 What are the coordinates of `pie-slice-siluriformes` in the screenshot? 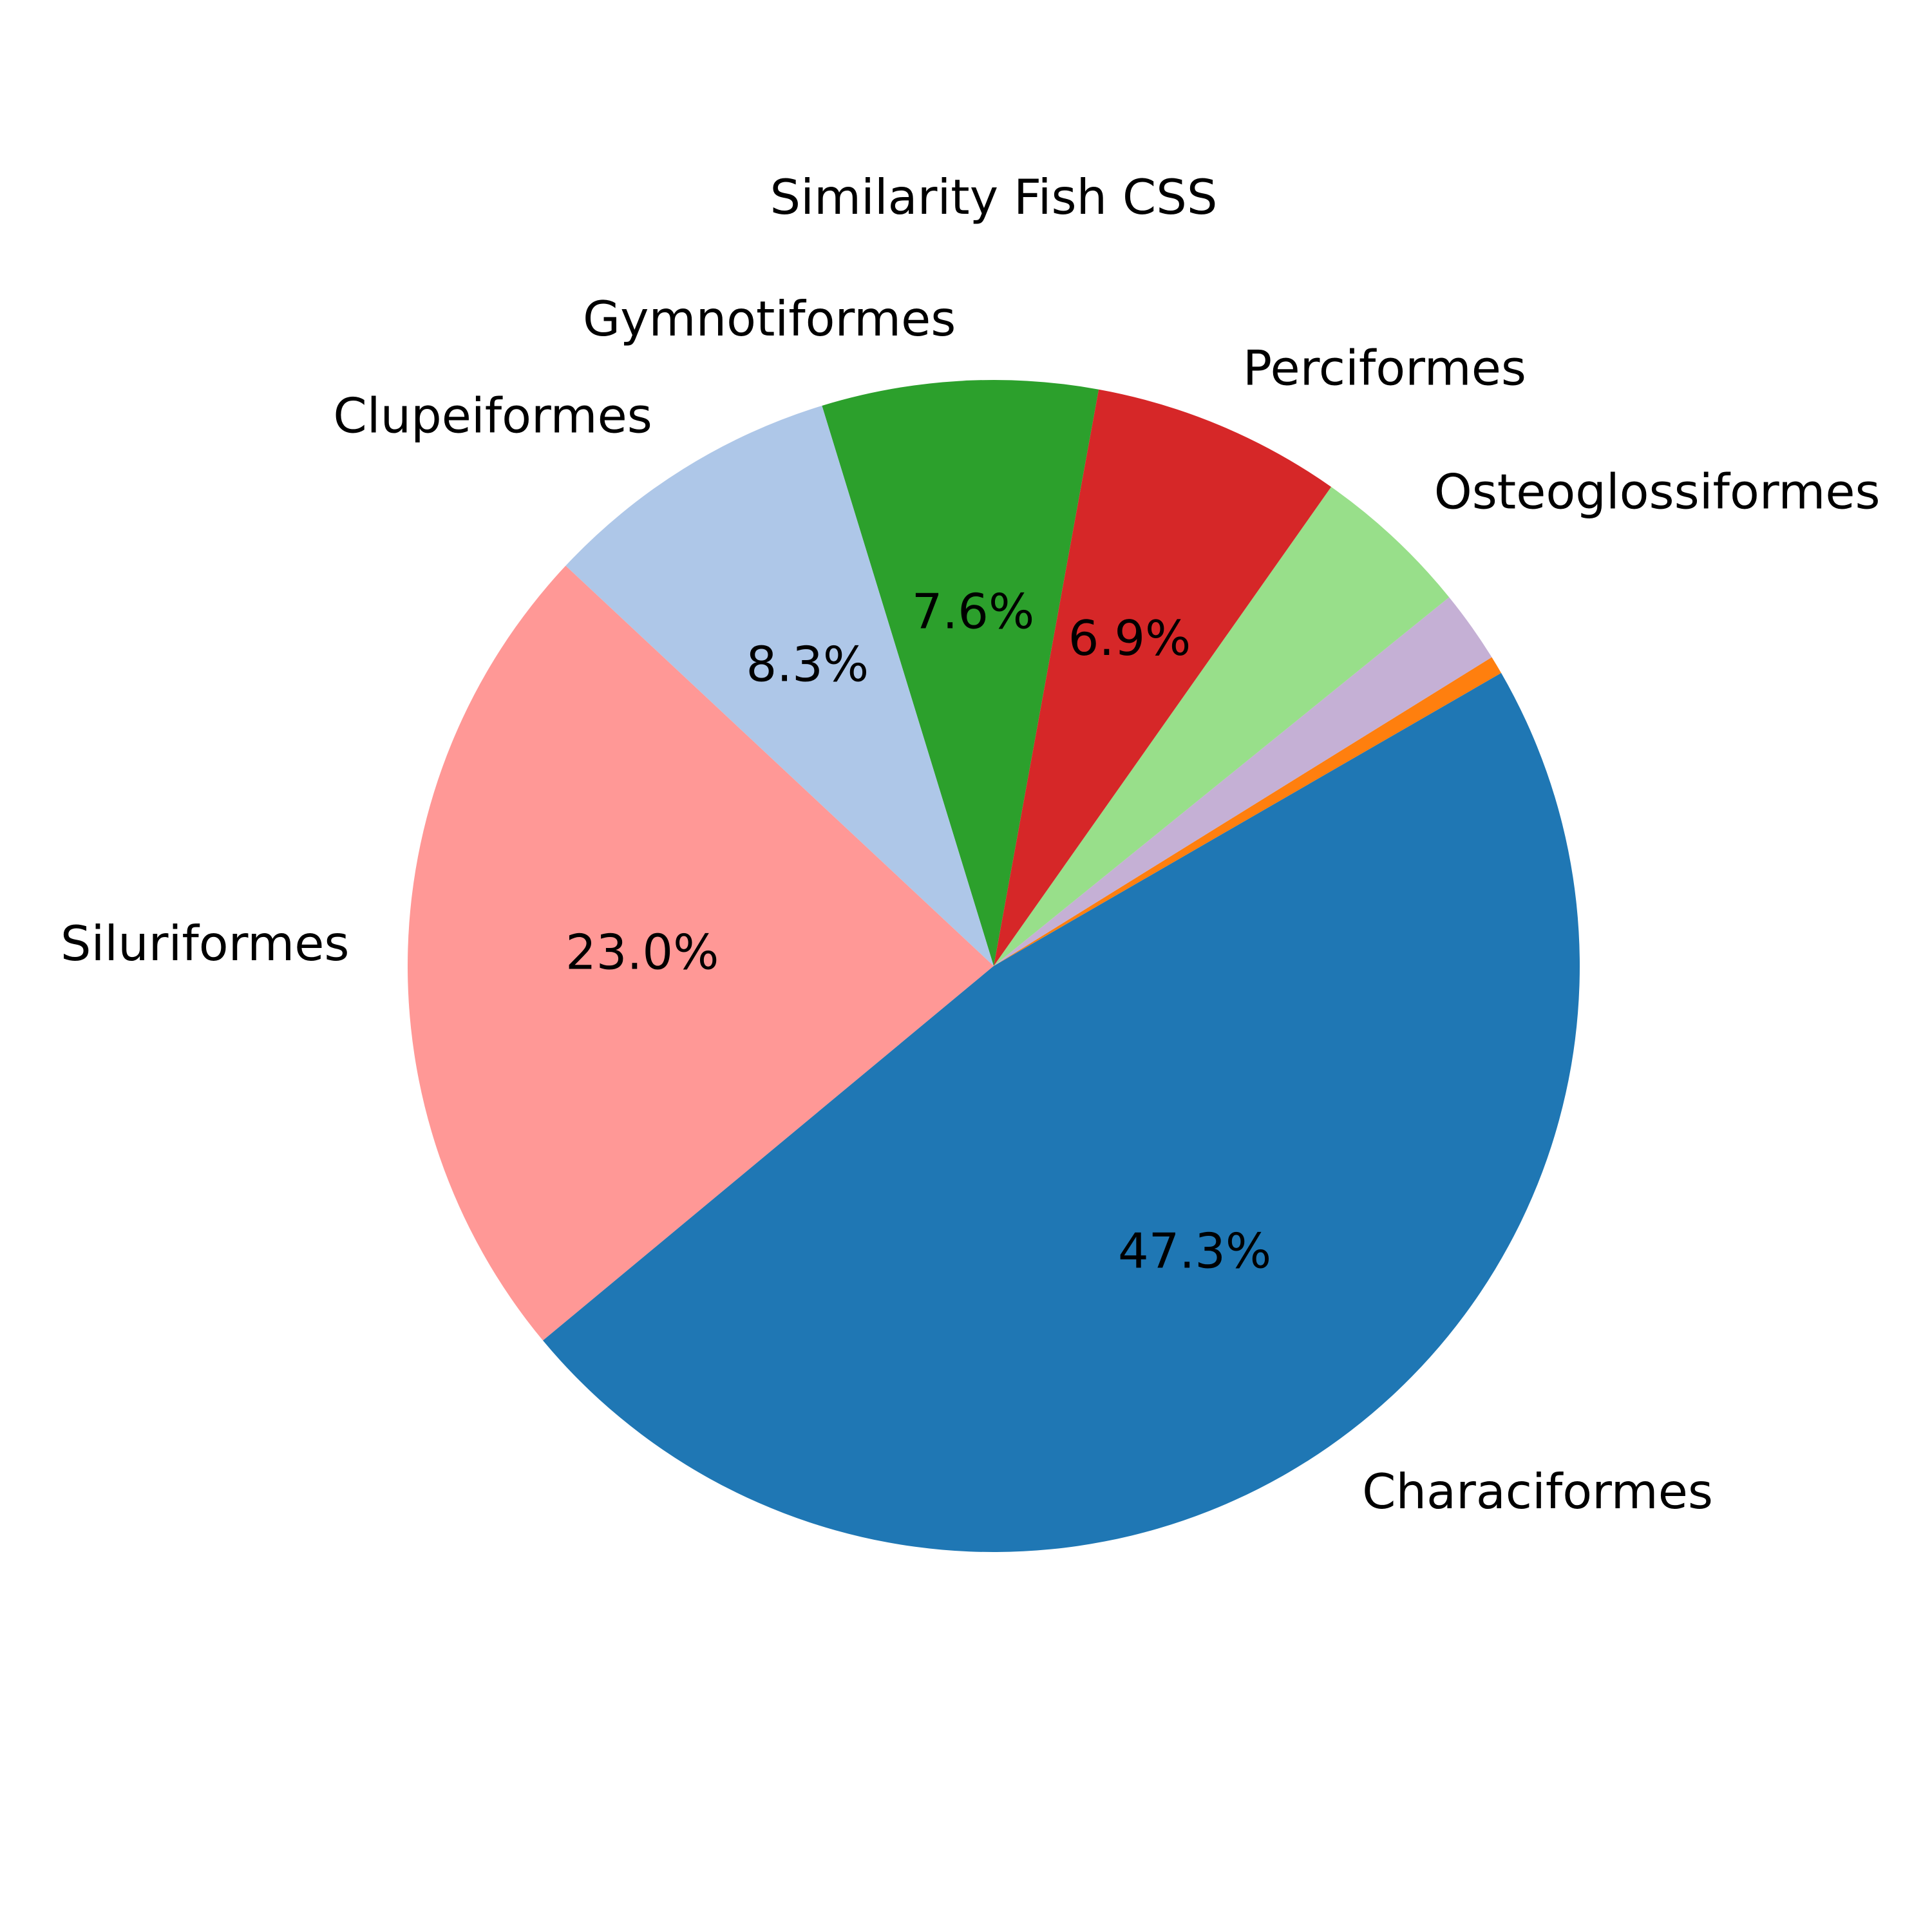 It's located at (700, 953).